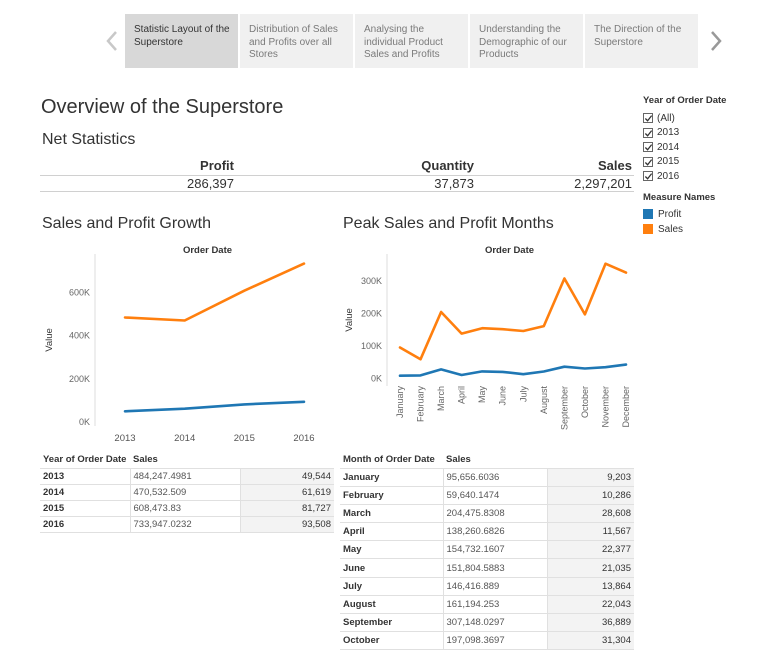 Image resolution: width=768 pixels, height=656 pixels. Describe the element at coordinates (494, 495) in the screenshot. I see `sales-cell: 59,640.1474` at that location.